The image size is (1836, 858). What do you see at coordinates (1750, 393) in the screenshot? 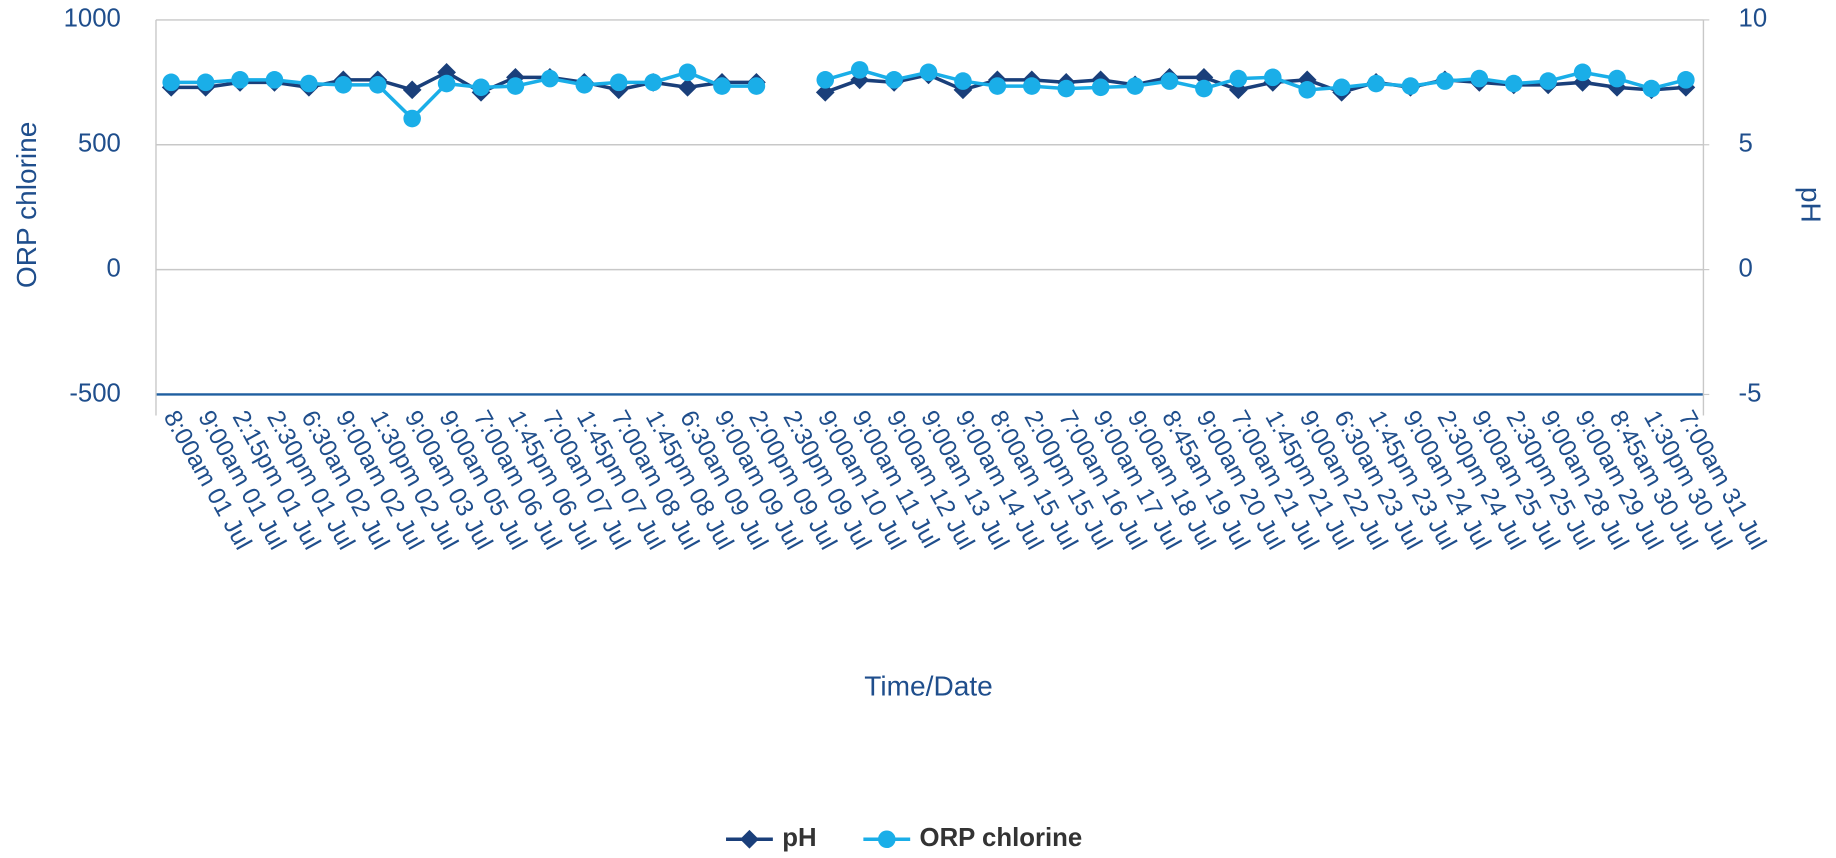
I see `y2-tick-label: -5` at bounding box center [1750, 393].